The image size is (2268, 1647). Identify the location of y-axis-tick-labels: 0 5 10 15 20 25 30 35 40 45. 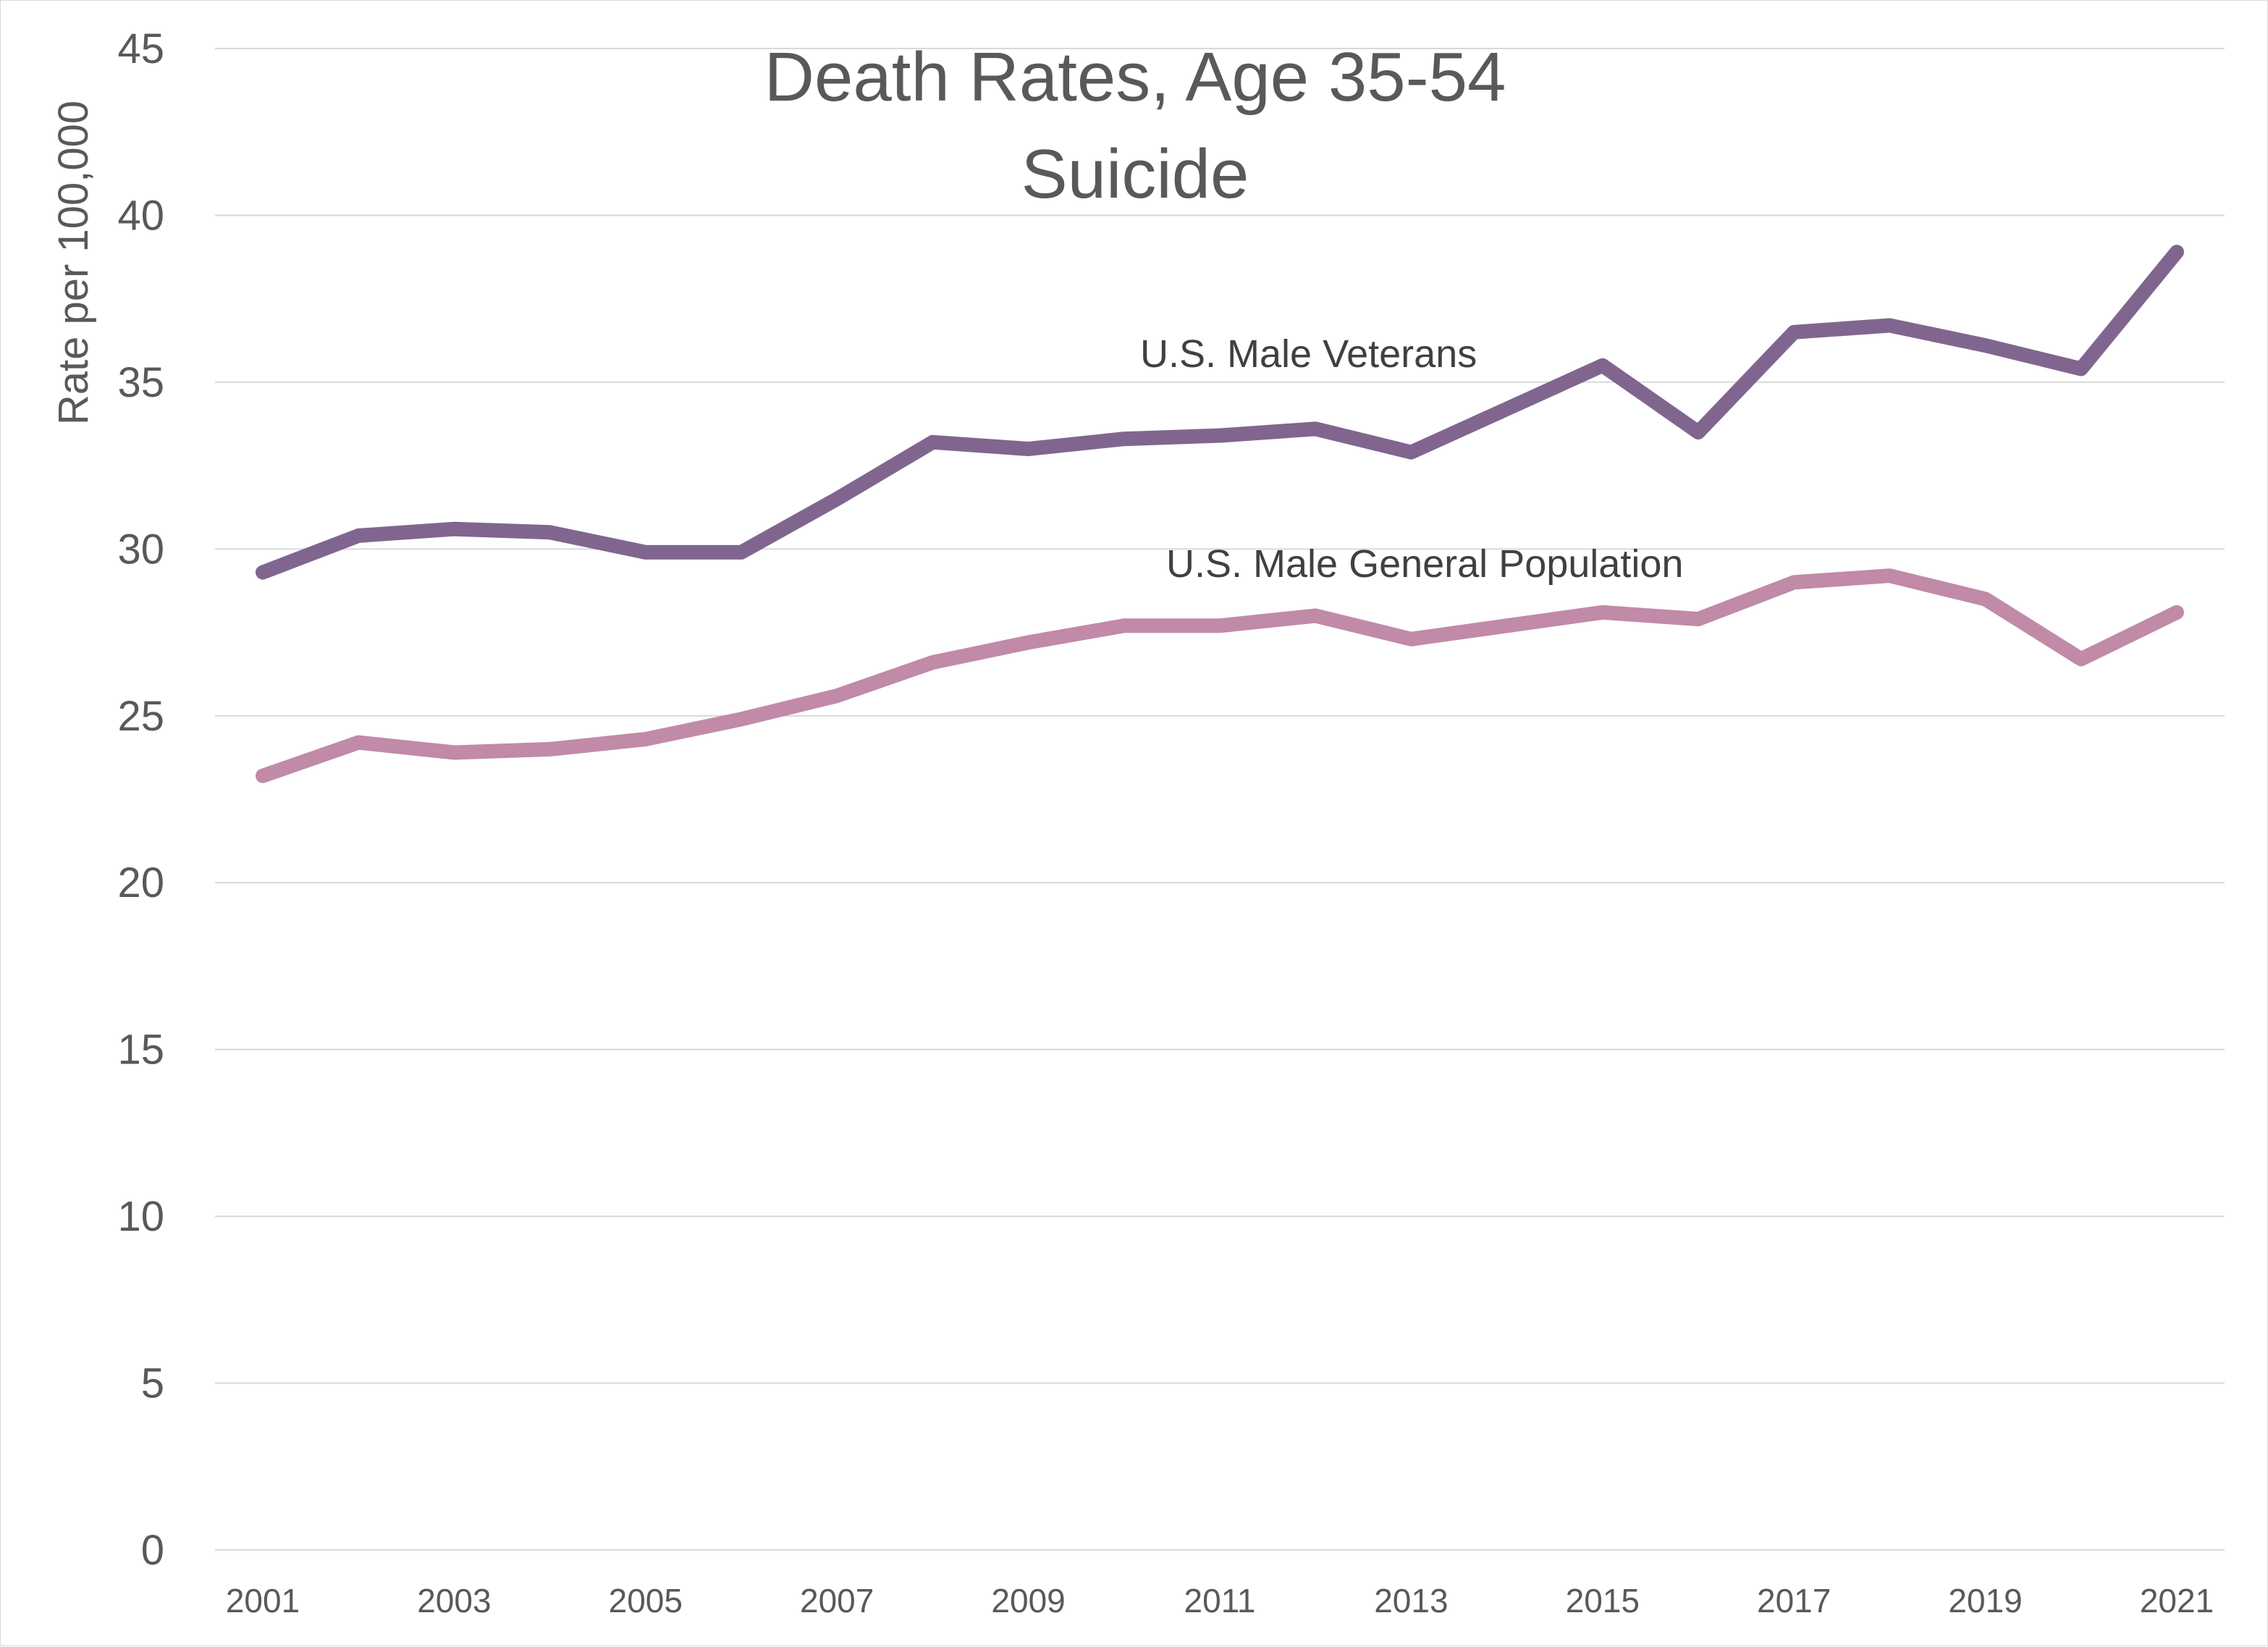
(140, 800).